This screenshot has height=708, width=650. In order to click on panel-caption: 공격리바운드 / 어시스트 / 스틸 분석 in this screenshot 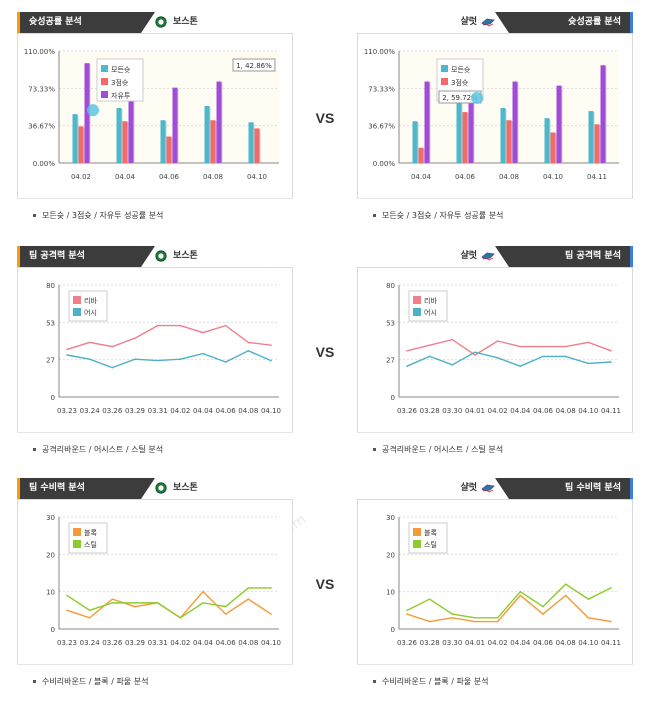, I will do `click(495, 449)`.